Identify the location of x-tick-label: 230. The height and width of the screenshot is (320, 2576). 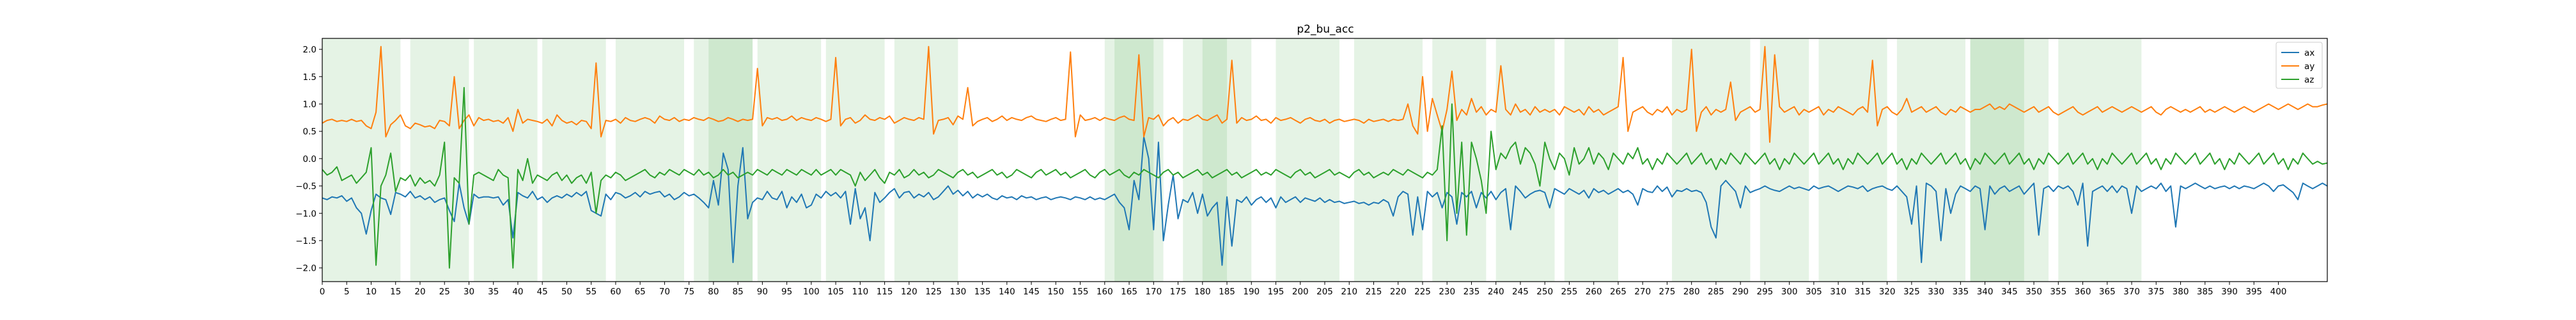
(1447, 292).